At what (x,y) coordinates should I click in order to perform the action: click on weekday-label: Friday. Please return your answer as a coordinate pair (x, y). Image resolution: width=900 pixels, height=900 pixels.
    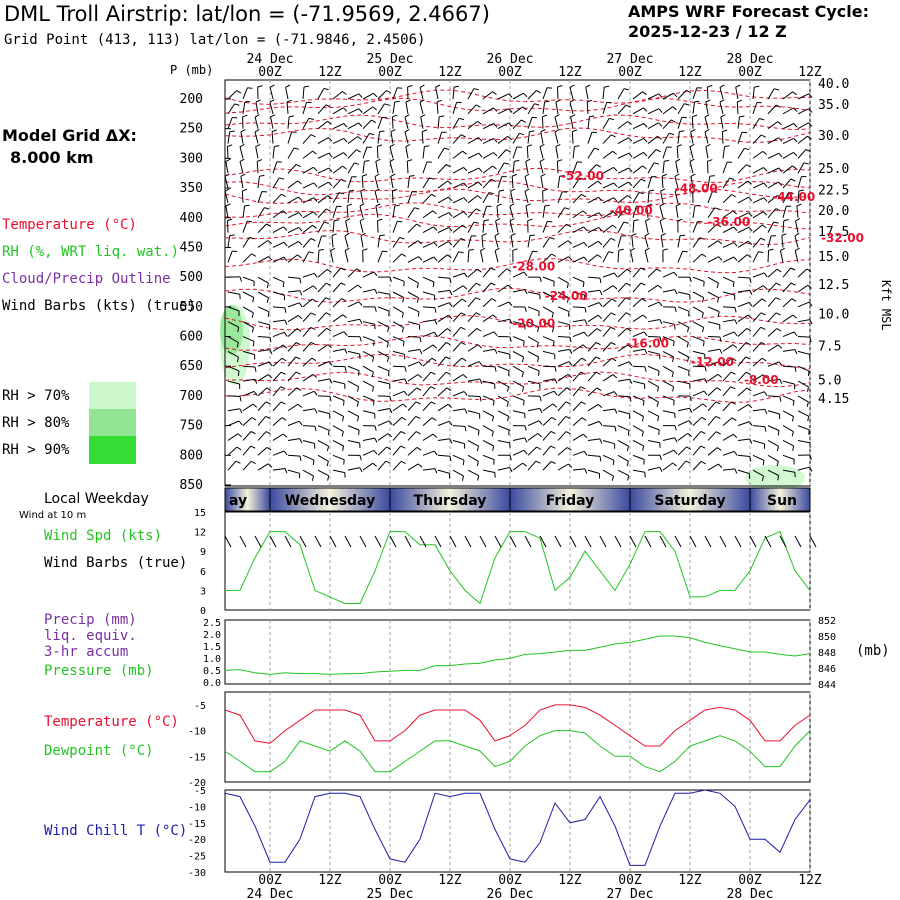
    Looking at the image, I should click on (570, 501).